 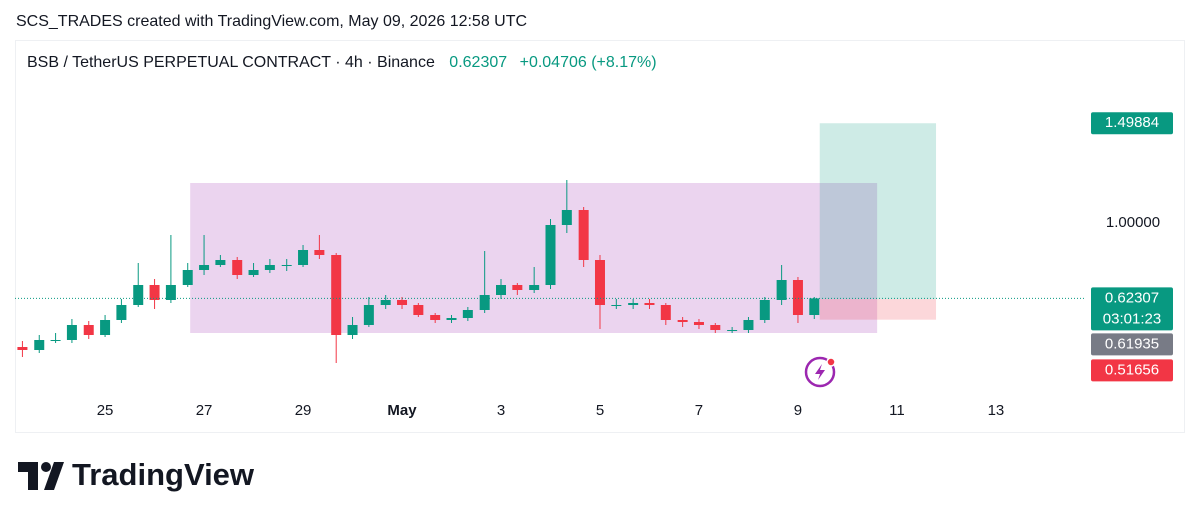 What do you see at coordinates (588, 62) in the screenshot?
I see `change: +0.04706 (+8.17%)` at bounding box center [588, 62].